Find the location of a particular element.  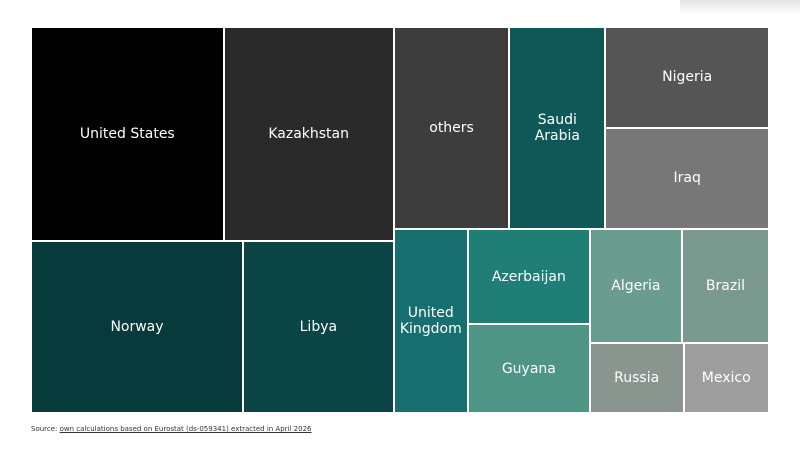

treemap-cell: United States is located at coordinates (127, 134).